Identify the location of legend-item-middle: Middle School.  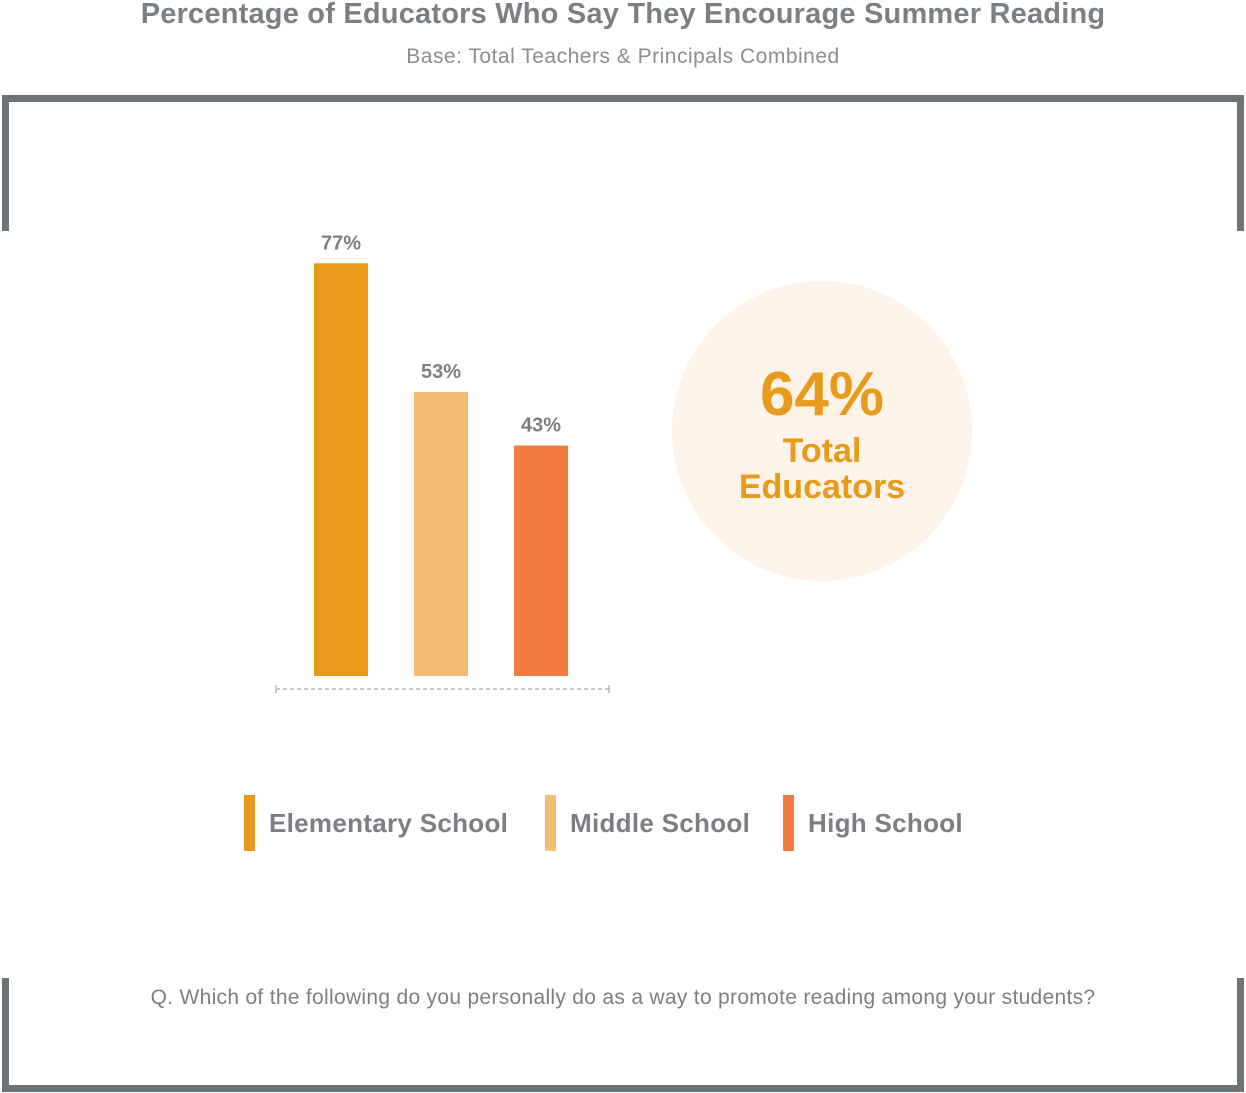
(647, 823).